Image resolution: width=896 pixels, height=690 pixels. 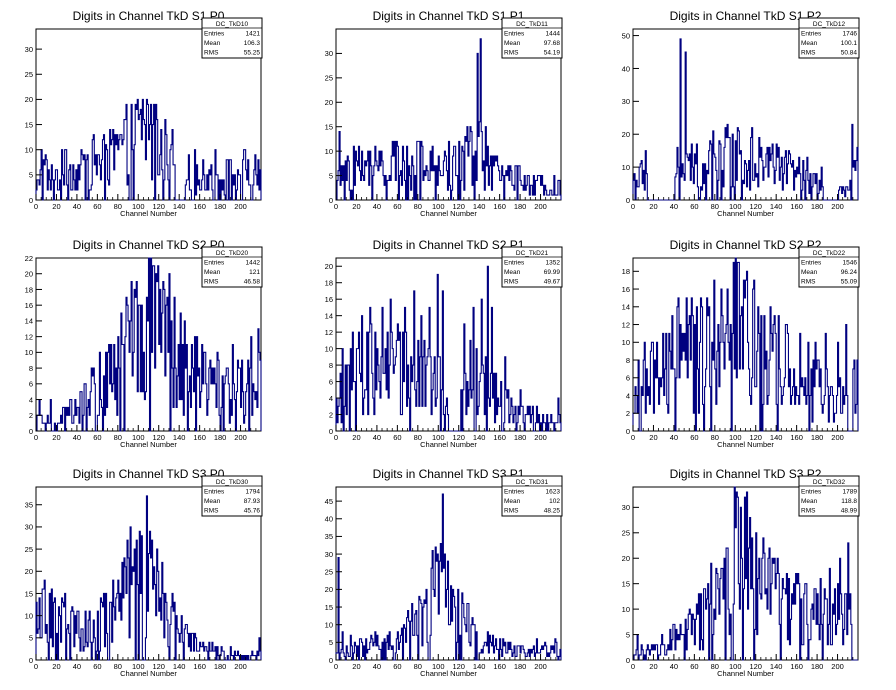 I want to click on stats-box: DC_TkD31 Entries 1623 Mean 102 RMS 48.25, so click(x=532, y=496).